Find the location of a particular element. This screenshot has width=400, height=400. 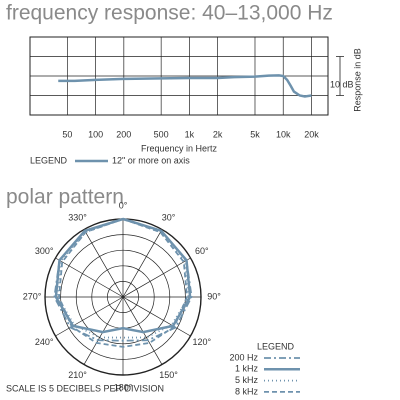

angle-label: 150° is located at coordinates (168, 375).